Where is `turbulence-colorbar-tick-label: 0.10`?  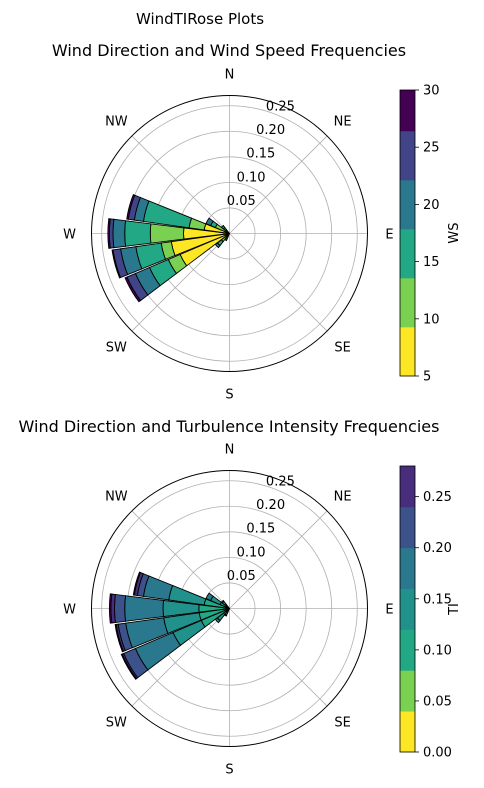
turbulence-colorbar-tick-label: 0.10 is located at coordinates (437, 650).